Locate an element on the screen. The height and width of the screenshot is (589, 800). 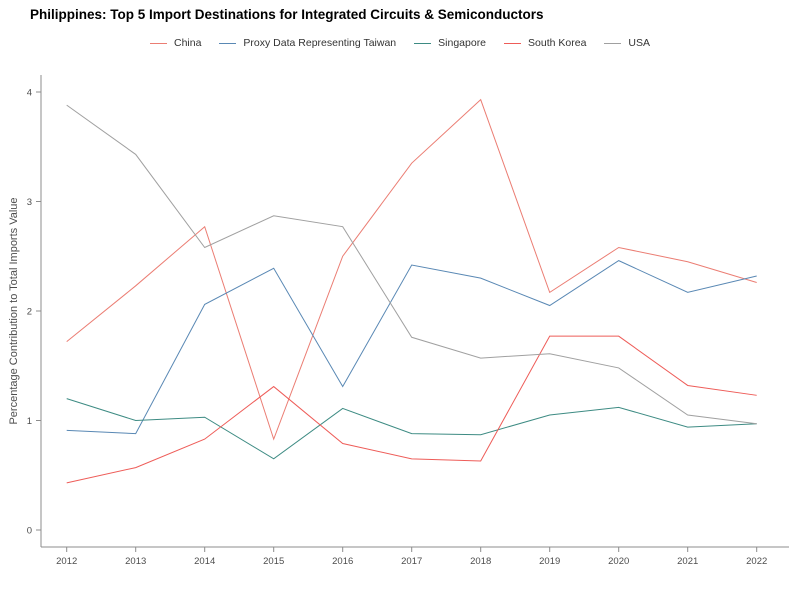
x-tick-label: 2022 is located at coordinates (756, 561).